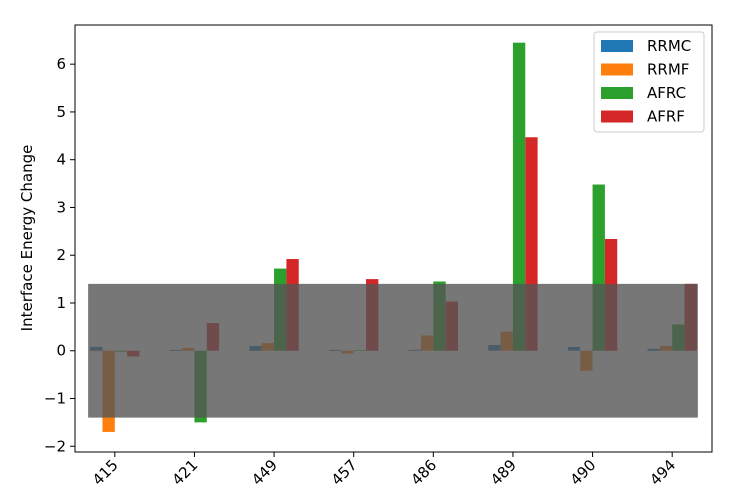 The width and height of the screenshot is (750, 500). Describe the element at coordinates (61, 64) in the screenshot. I see `y-tick-label: 6` at that location.